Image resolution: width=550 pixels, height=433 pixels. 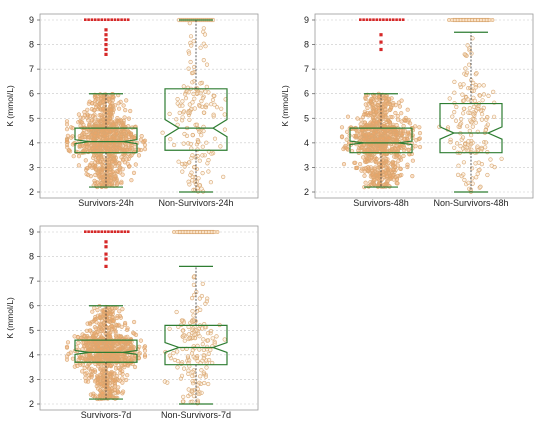 What do you see at coordinates (381, 203) in the screenshot?
I see `x-category-label: Survivors-48h` at bounding box center [381, 203].